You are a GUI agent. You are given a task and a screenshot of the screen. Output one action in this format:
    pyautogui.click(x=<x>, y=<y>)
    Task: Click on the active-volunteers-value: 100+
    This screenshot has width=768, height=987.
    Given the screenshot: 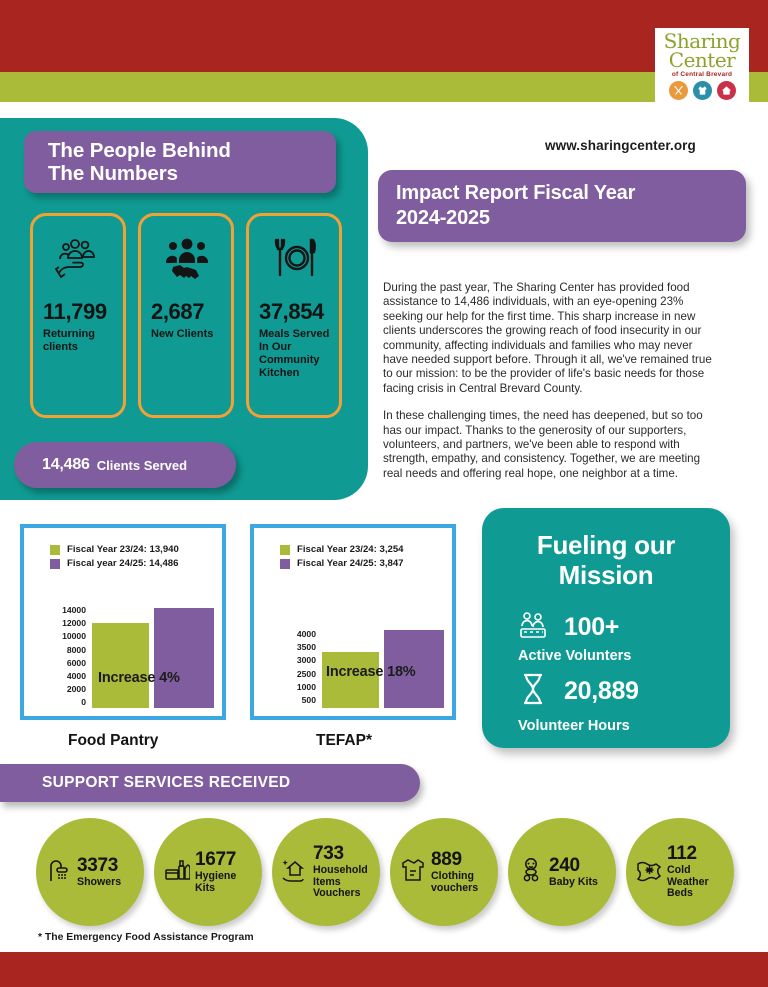 What is the action you would take?
    pyautogui.click(x=592, y=627)
    